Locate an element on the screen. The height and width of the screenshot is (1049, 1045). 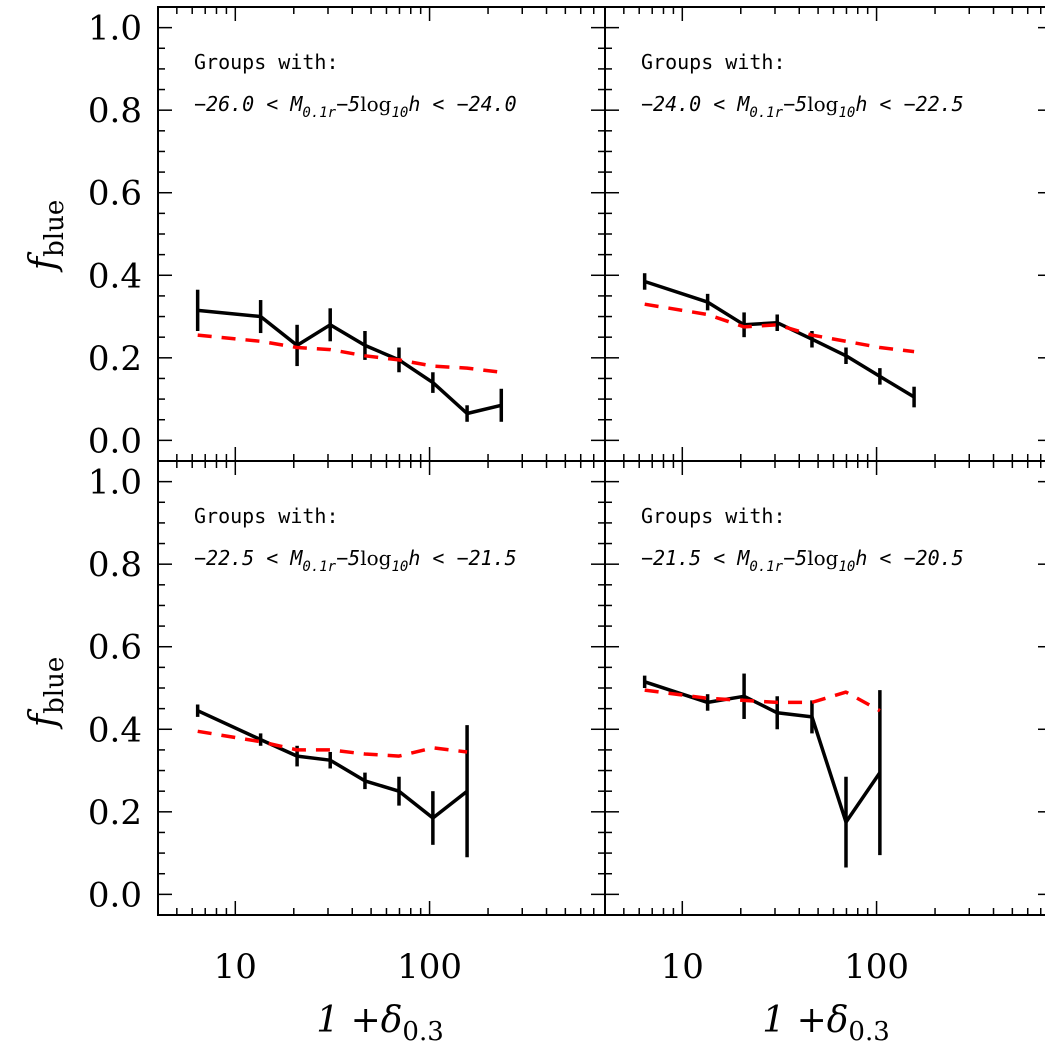
annotation-magnitude-range: −26.0 < M0.1r−5log10h < −24.0 is located at coordinates (355, 106).